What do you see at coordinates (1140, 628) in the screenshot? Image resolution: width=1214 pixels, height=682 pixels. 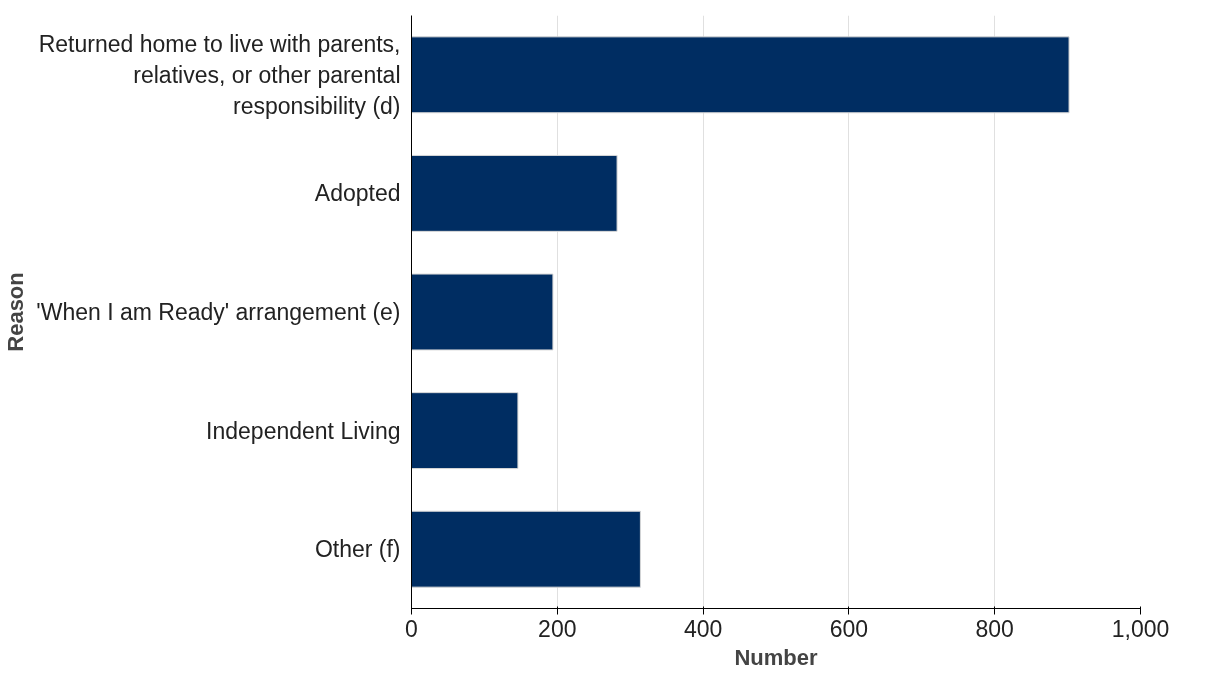 I see `x-tick-label: 1,000` at bounding box center [1140, 628].